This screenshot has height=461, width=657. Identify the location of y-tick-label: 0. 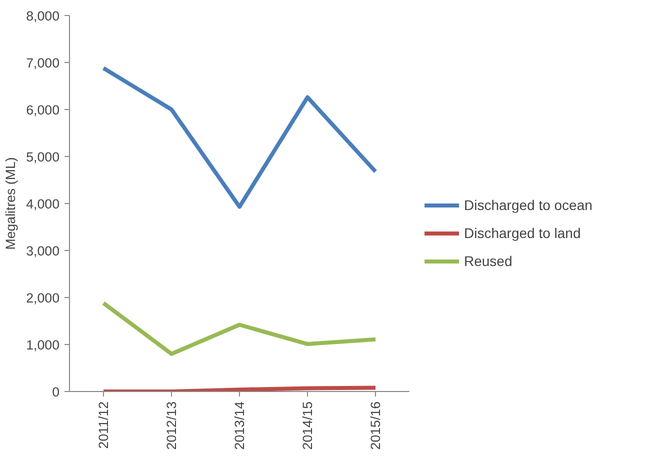
(56, 392).